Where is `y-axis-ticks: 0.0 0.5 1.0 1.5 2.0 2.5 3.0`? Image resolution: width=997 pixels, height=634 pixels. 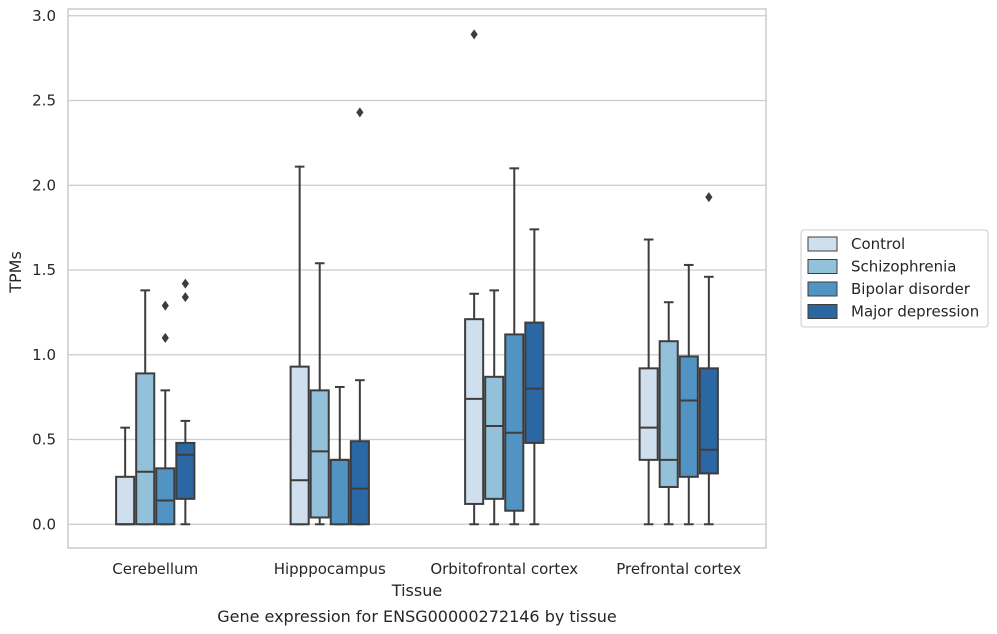
y-axis-ticks: 0.0 0.5 1.0 1.5 2.0 2.5 3.0 is located at coordinates (44, 270).